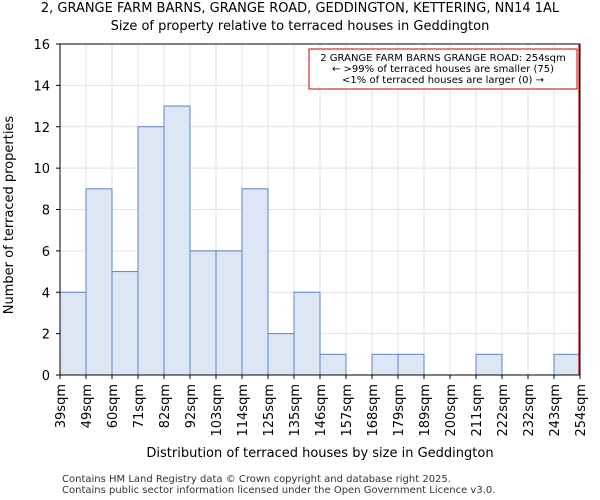  I want to click on y-axis-label: Number of terraced properties, so click(9, 215).